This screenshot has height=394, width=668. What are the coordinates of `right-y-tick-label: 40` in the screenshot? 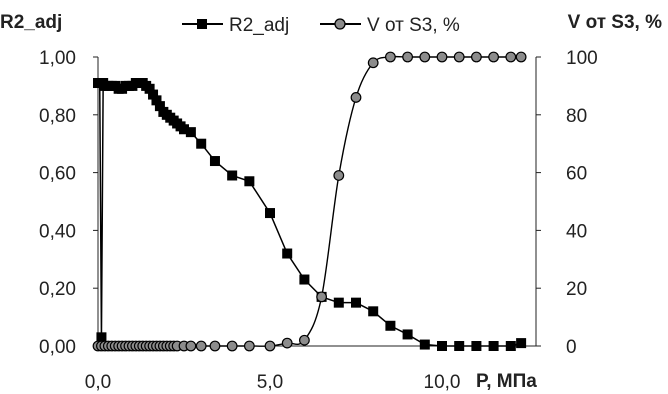 It's located at (576, 231).